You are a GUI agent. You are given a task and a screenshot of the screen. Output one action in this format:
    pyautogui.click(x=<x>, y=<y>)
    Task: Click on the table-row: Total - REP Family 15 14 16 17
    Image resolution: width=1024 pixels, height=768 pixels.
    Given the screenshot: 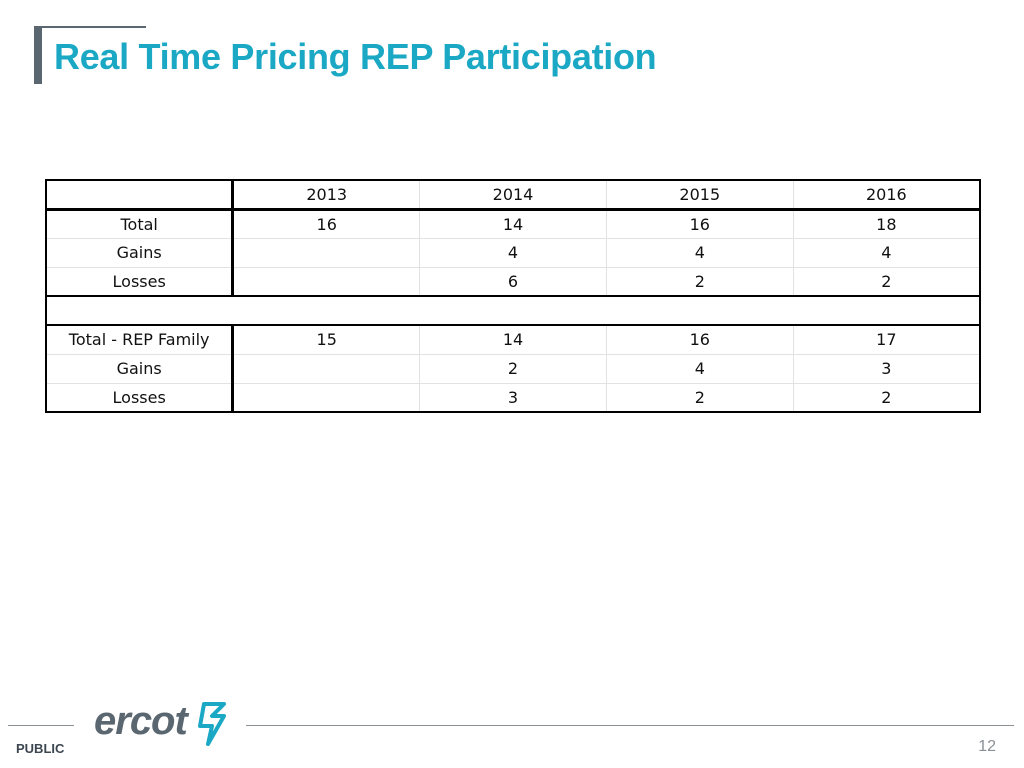 What is the action you would take?
    pyautogui.click(x=513, y=340)
    